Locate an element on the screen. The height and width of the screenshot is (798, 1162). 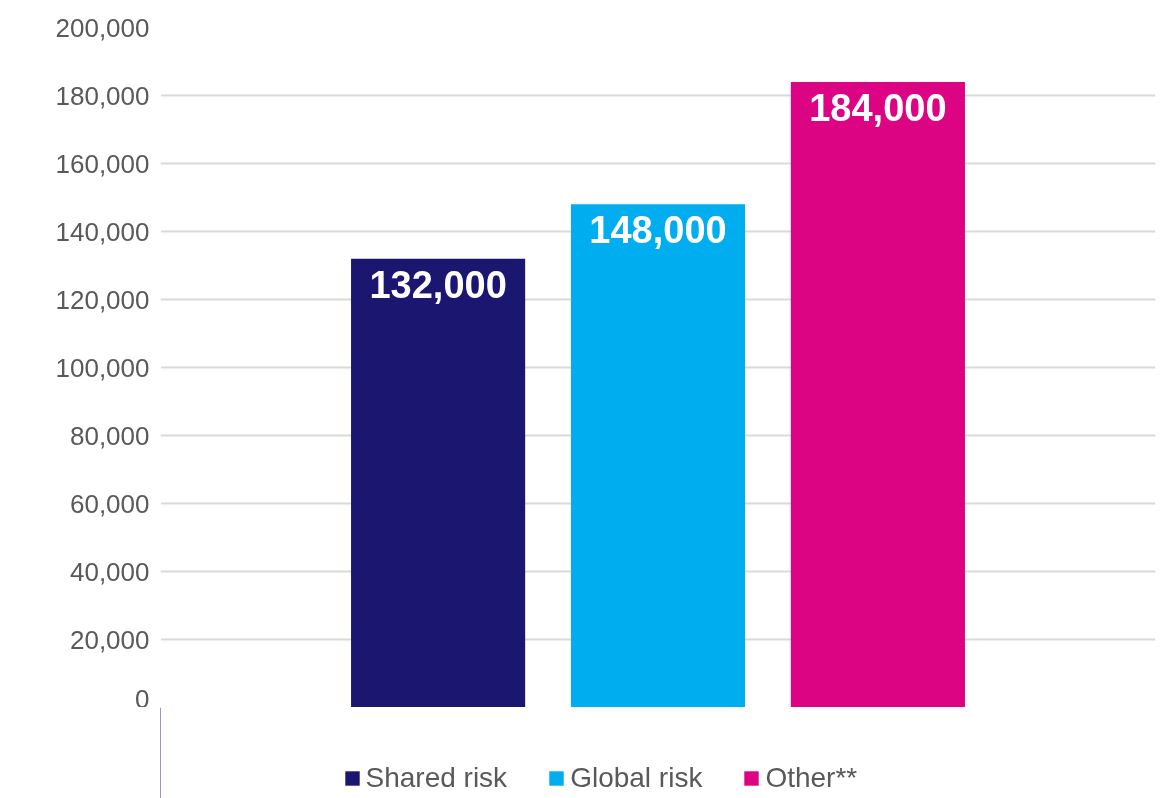
y-tick-label: 180,000 is located at coordinates (102, 95).